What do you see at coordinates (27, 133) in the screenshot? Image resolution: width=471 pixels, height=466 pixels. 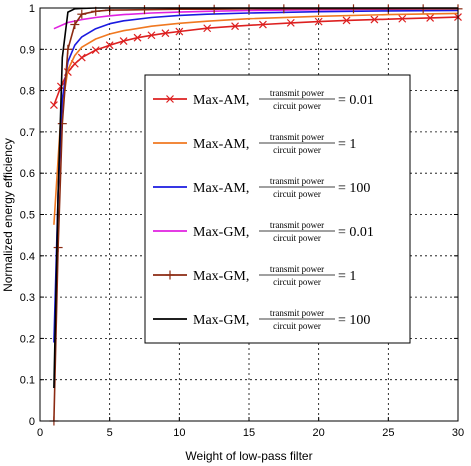 I see `y-tick-label: 0.7` at bounding box center [27, 133].